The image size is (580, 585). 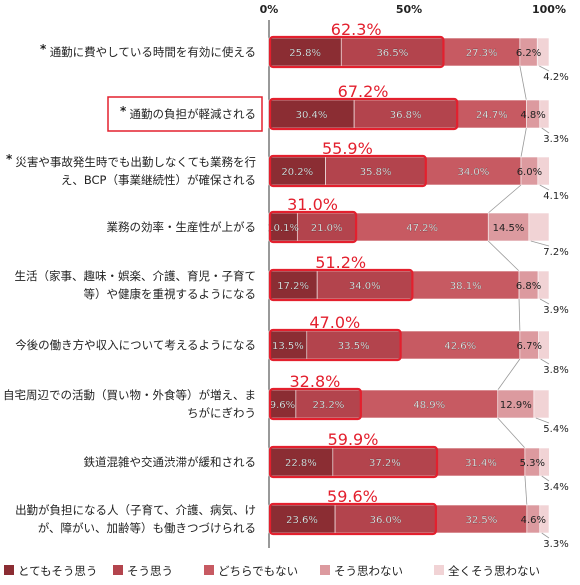 I want to click on data-label: 35.8%, so click(x=376, y=172).